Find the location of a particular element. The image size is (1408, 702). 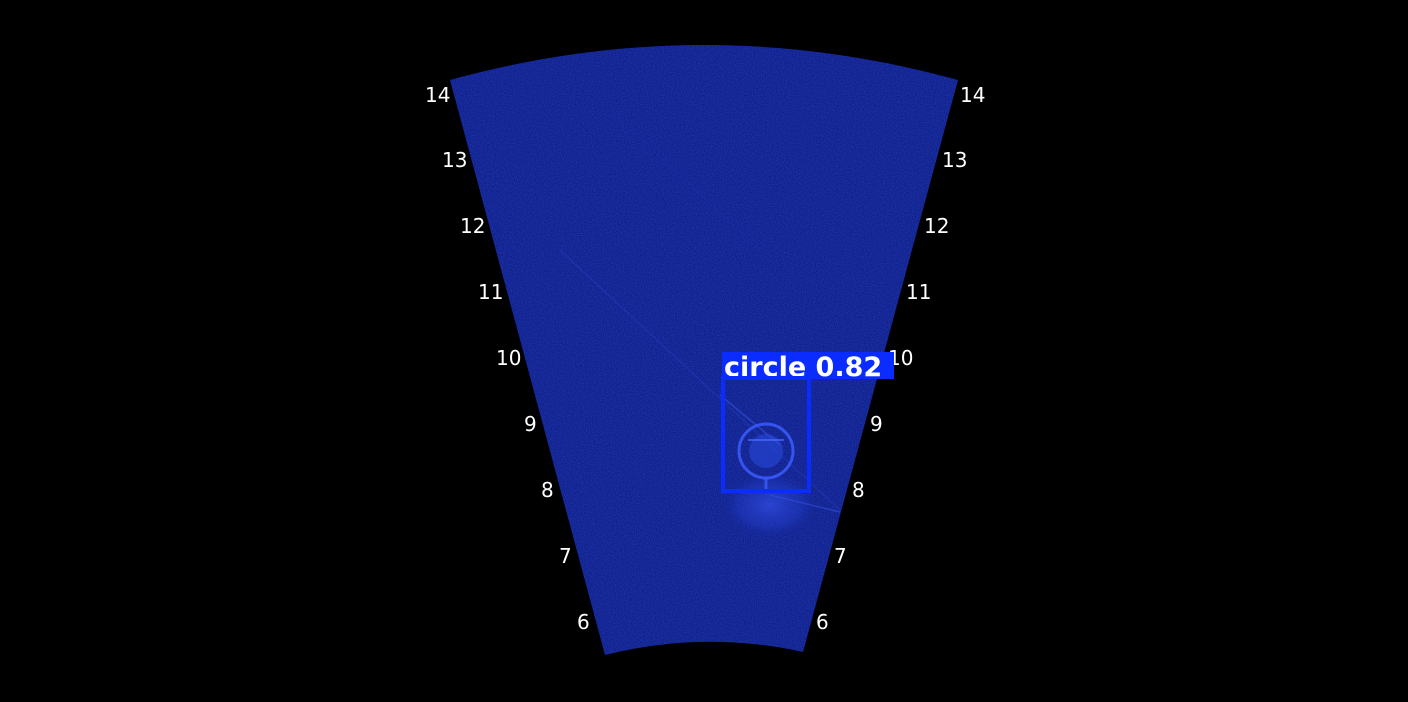

range-label-left: 6 is located at coordinates (583, 622).